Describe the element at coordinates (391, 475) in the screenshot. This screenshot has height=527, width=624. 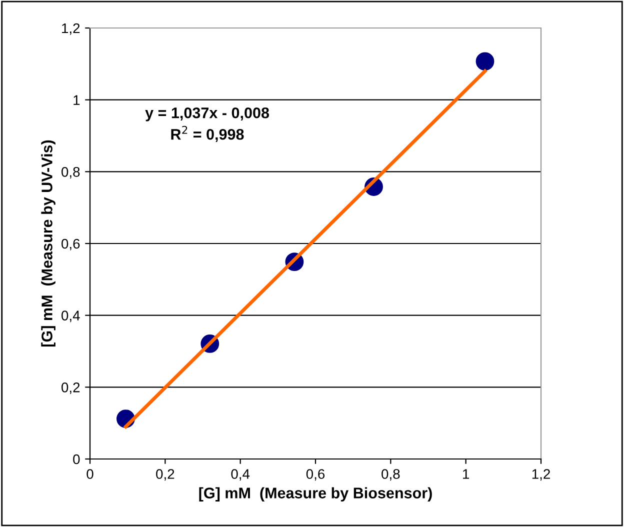
I see `x-tick-label: 0,8` at that location.